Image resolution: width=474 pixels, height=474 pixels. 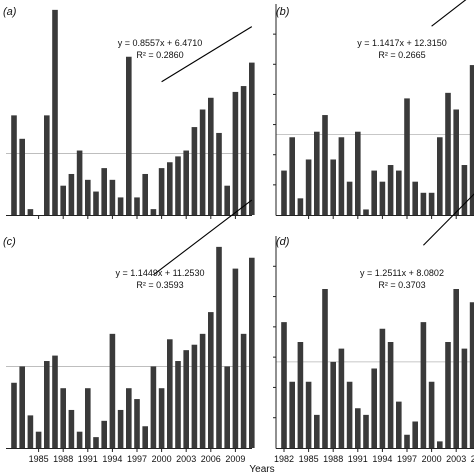 What do you see at coordinates (120, 428) in the screenshot?
I see `bar-c-1995` at bounding box center [120, 428].